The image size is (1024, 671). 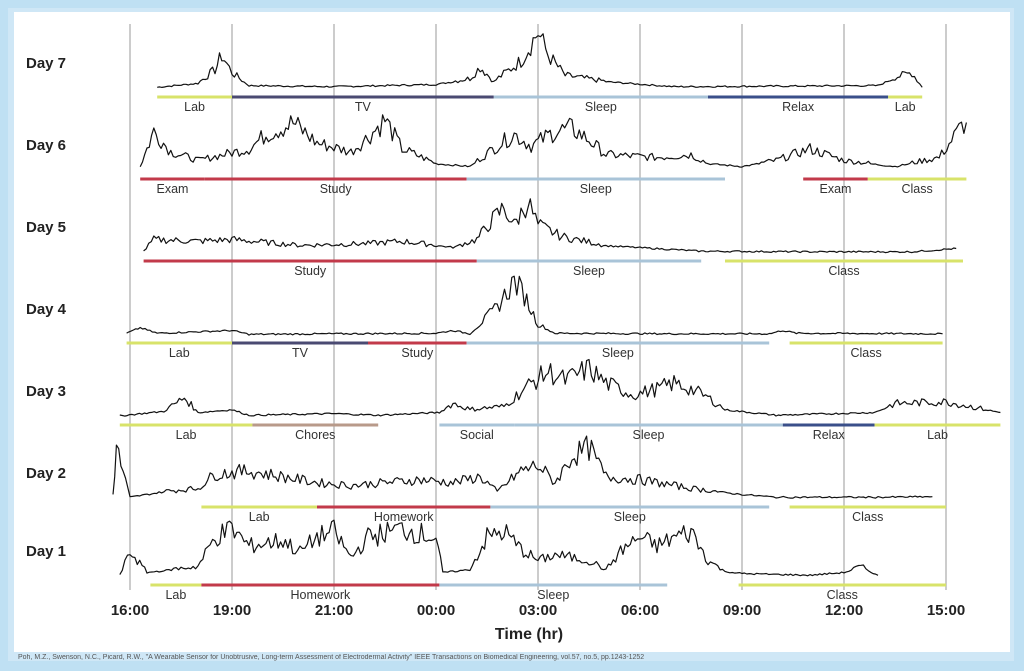 What do you see at coordinates (946, 610) in the screenshot?
I see `x-tick-label: 15:00` at bounding box center [946, 610].